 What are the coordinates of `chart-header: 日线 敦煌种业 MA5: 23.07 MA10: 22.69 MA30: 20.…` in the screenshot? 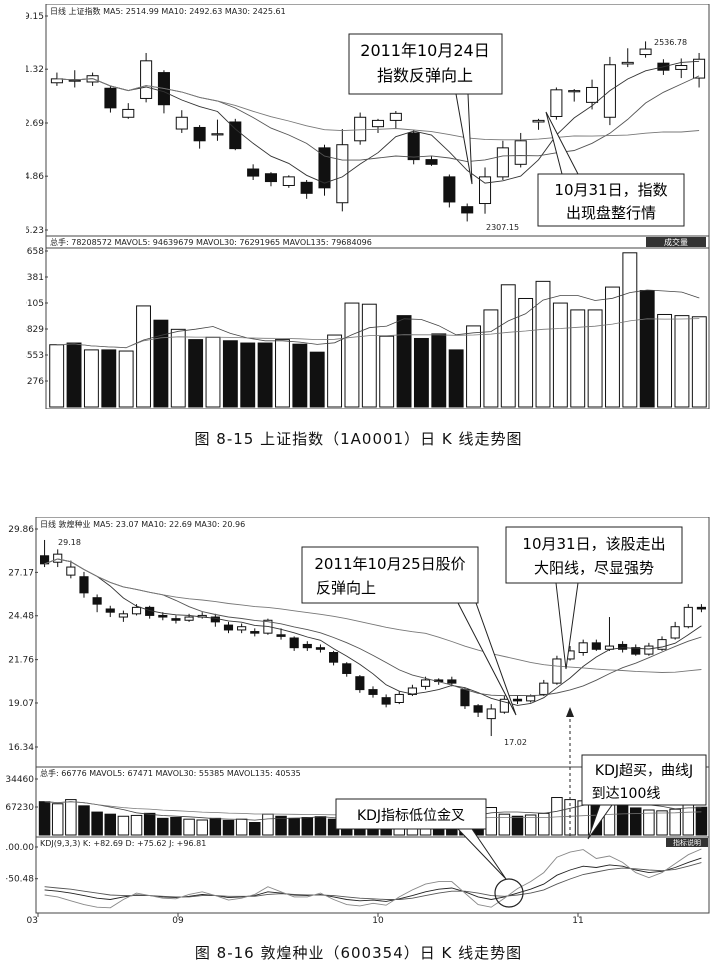 It's located at (142, 524).